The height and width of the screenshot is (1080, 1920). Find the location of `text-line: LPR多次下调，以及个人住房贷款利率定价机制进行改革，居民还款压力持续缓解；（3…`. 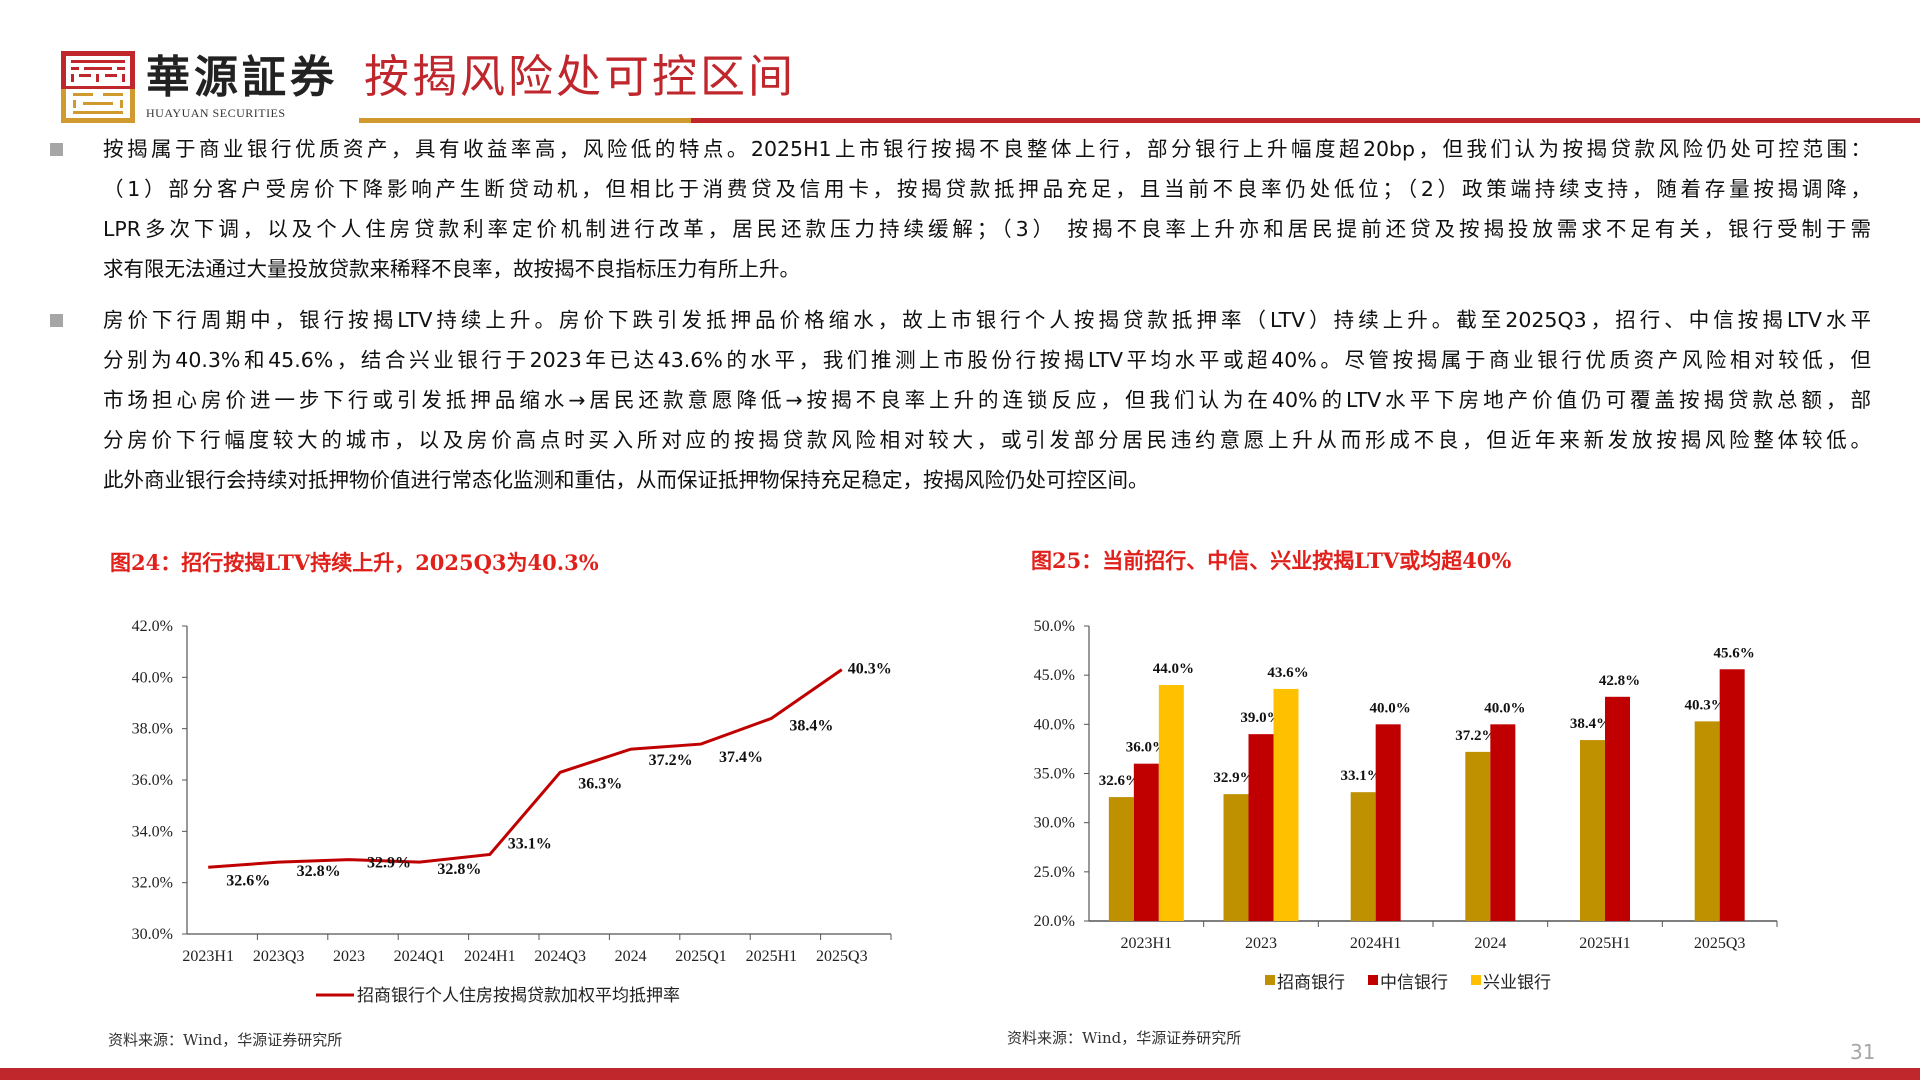

text-line: LPR多次下调，以及个人住房贷款利率定价机制进行改革，居民还款压力持续缓解；（3… is located at coordinates (987, 229).